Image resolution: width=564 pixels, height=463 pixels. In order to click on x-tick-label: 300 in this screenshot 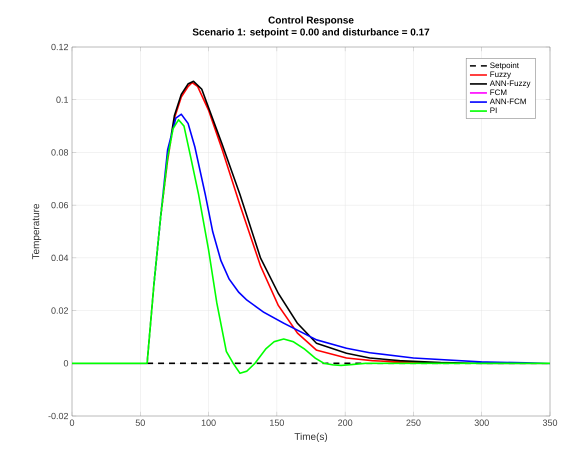, I will do `click(481, 423)`.